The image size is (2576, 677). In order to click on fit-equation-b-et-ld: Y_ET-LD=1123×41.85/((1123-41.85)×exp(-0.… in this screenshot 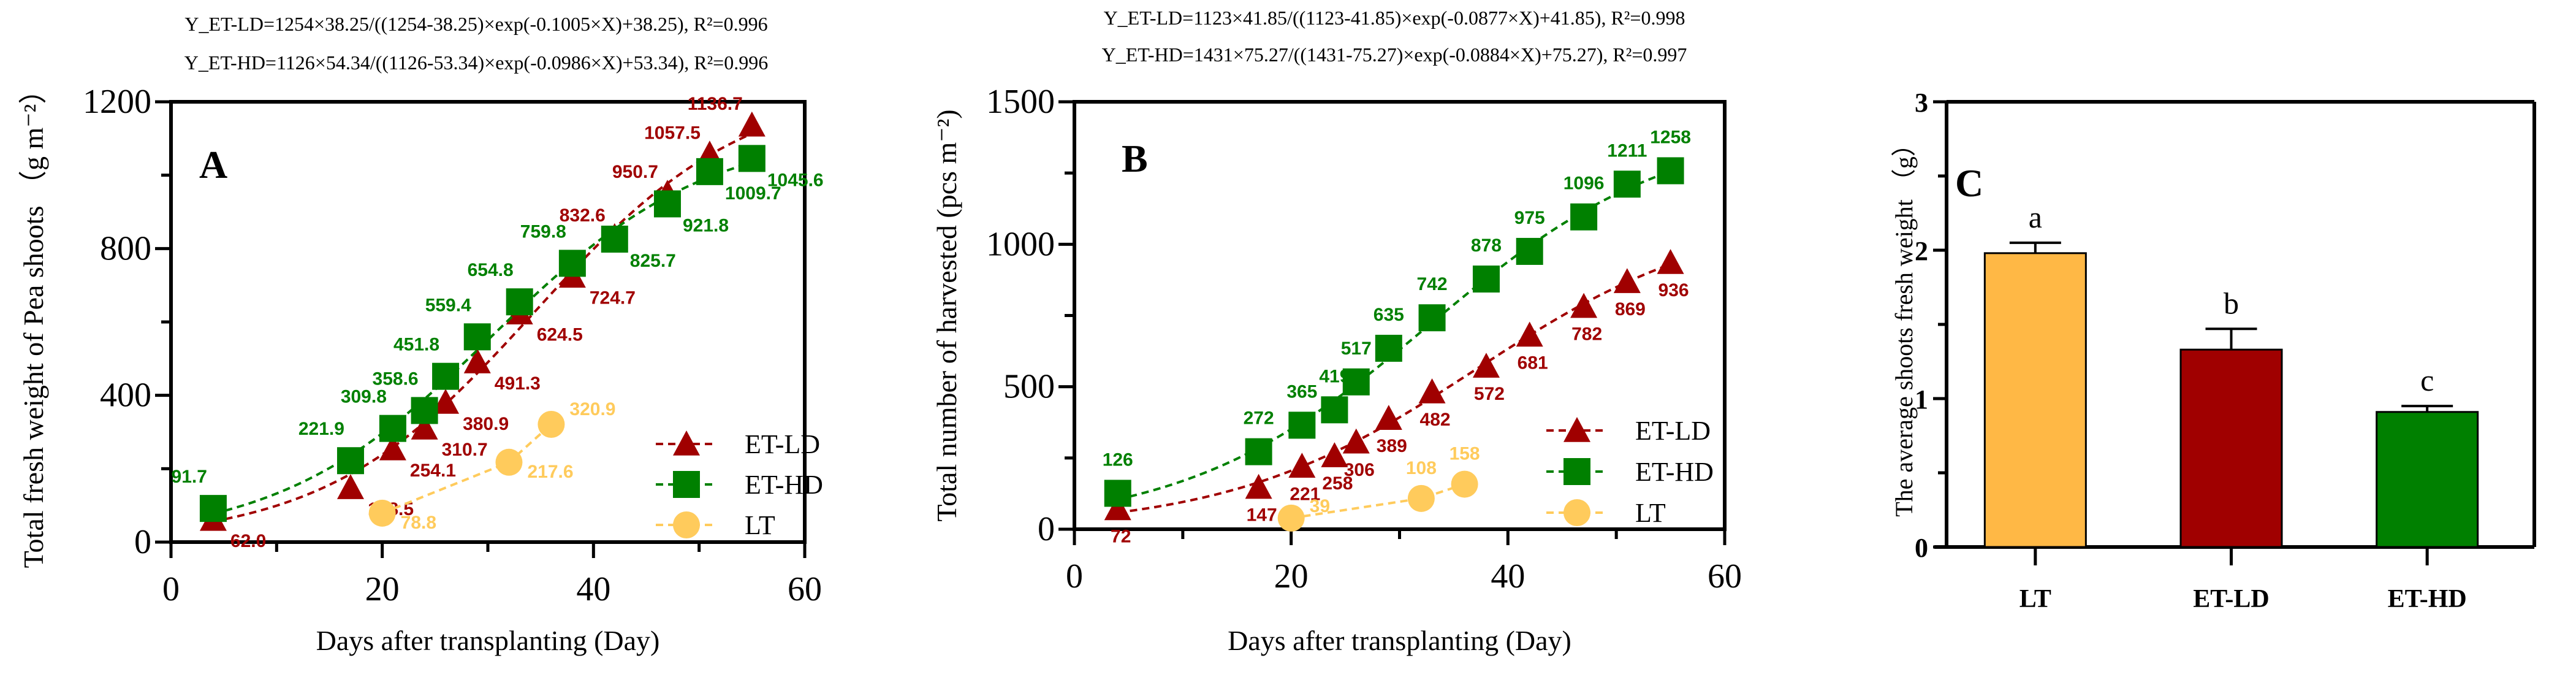, I will do `click(1394, 18)`.